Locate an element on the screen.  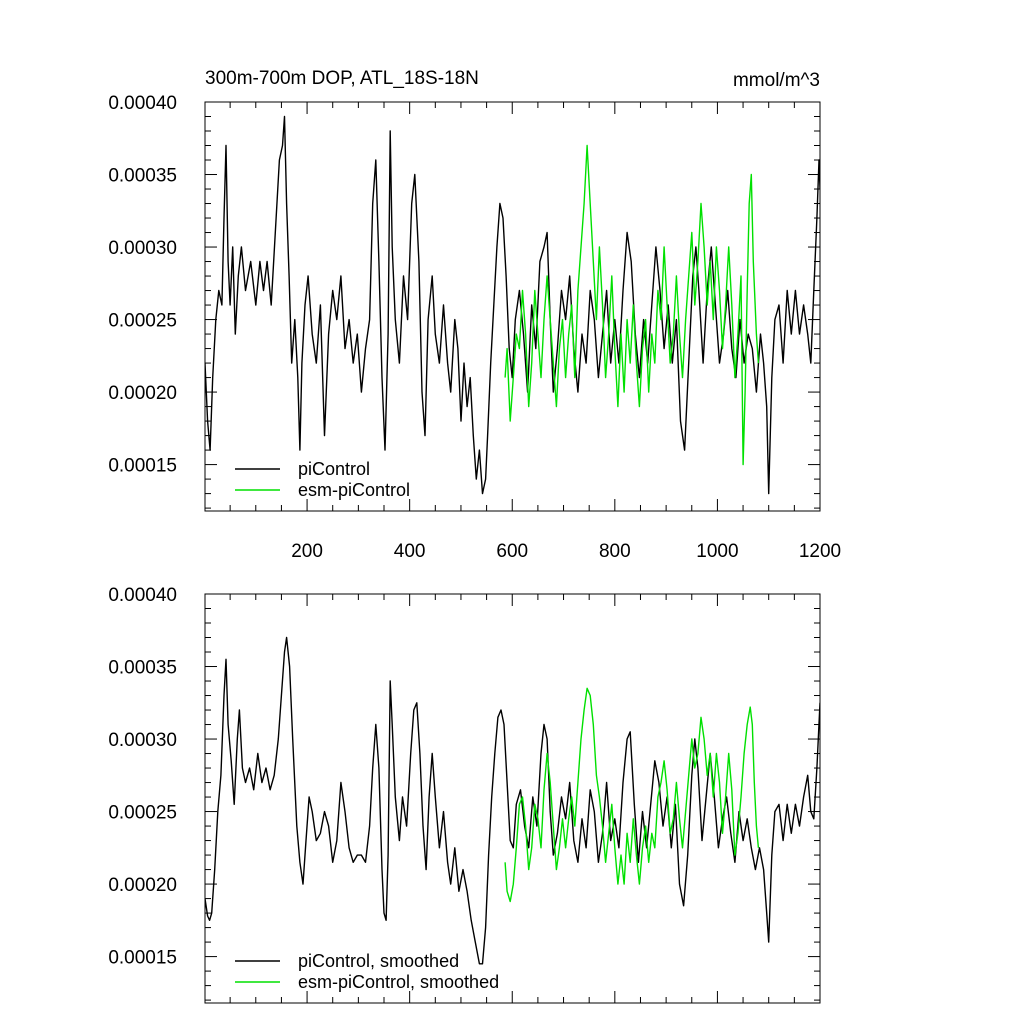
bottom-ytick-label: 0.00040 is located at coordinates (142, 595).